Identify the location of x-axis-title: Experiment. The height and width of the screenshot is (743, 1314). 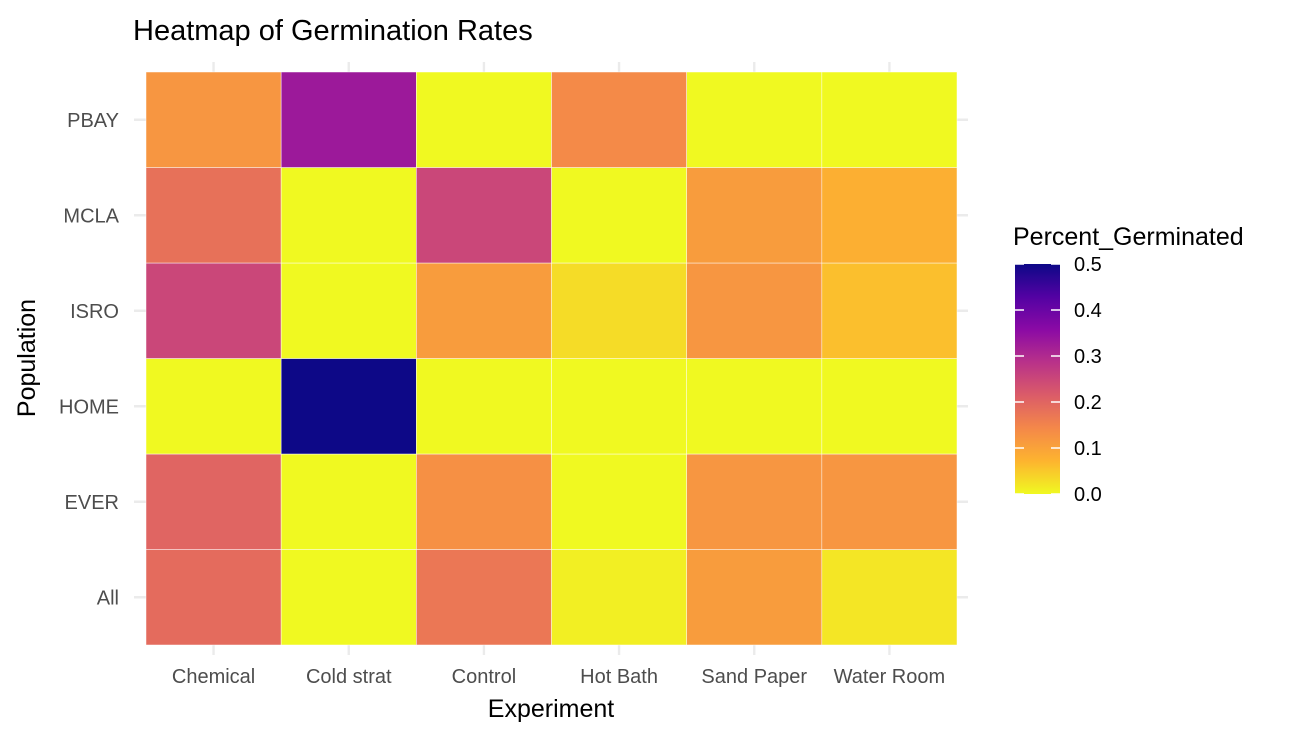
(551, 709).